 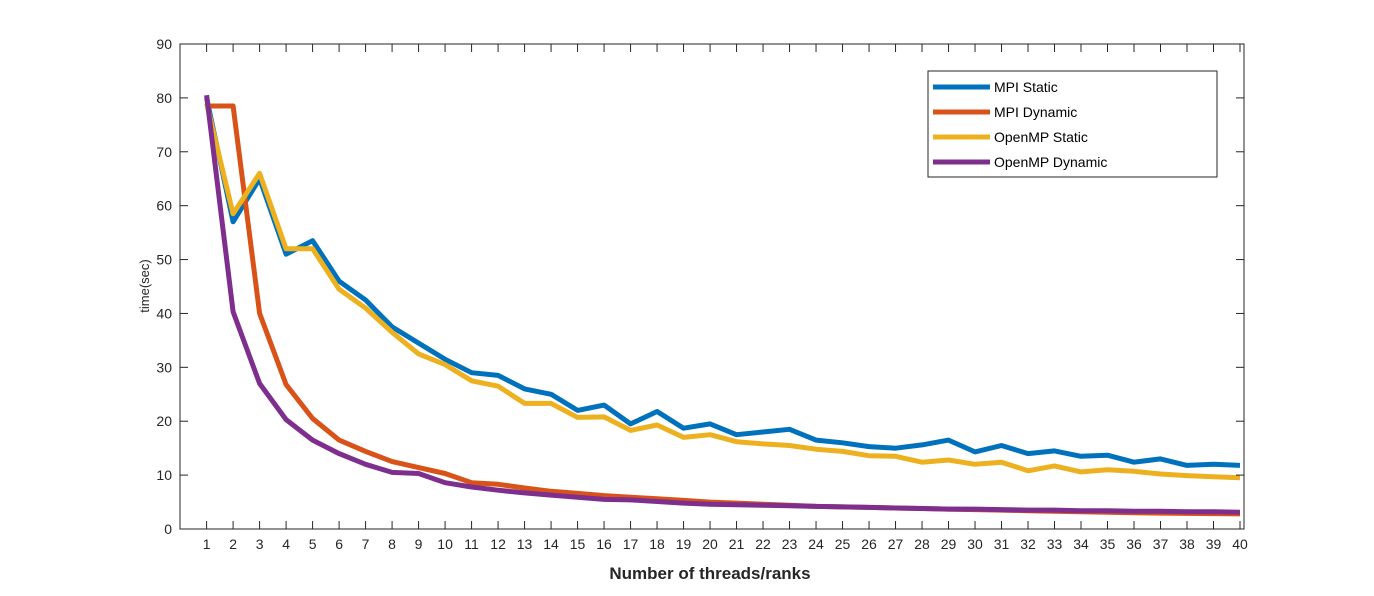 What do you see at coordinates (164, 44) in the screenshot?
I see `y-tick-label: 90` at bounding box center [164, 44].